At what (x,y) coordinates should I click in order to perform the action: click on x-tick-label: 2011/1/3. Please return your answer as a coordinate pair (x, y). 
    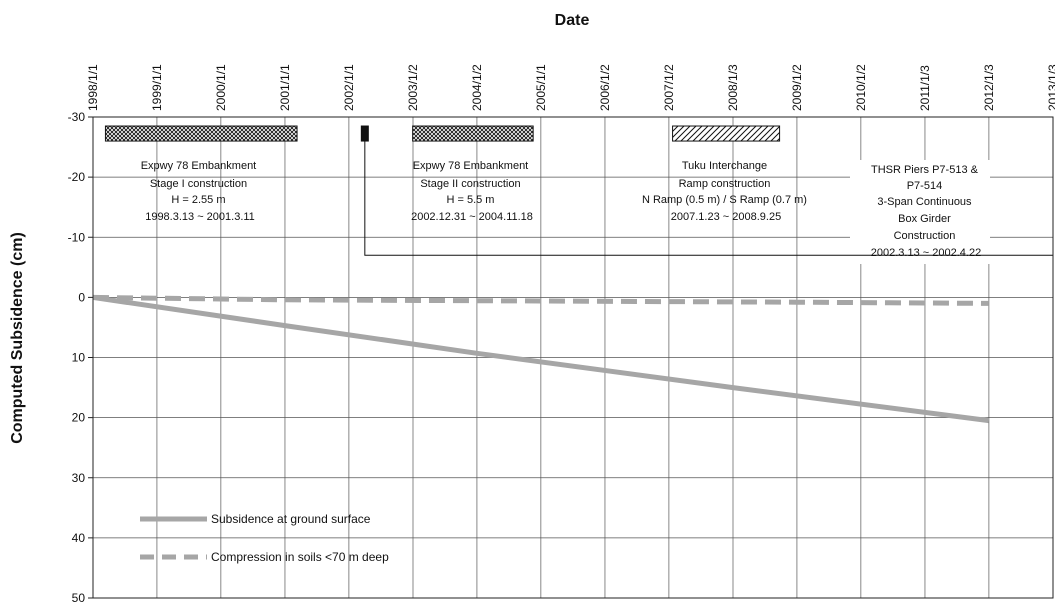
    Looking at the image, I should click on (925, 88).